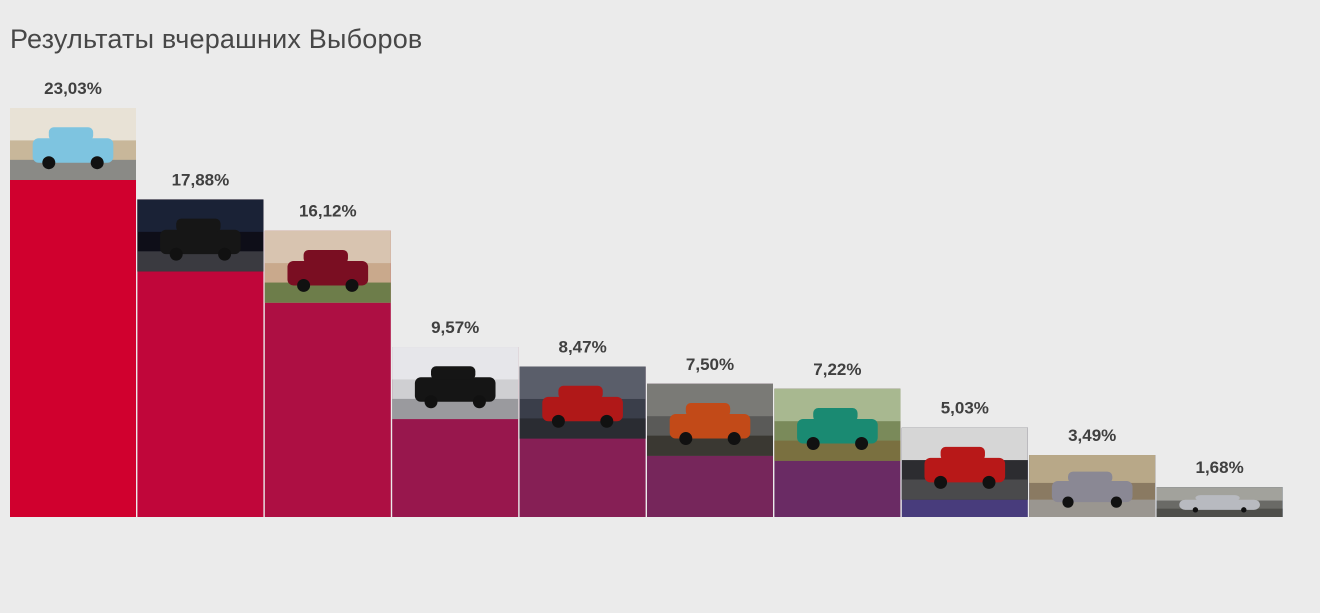 The image size is (1320, 613). What do you see at coordinates (327, 266) in the screenshot?
I see `red-coupe-with-woman-photo` at bounding box center [327, 266].